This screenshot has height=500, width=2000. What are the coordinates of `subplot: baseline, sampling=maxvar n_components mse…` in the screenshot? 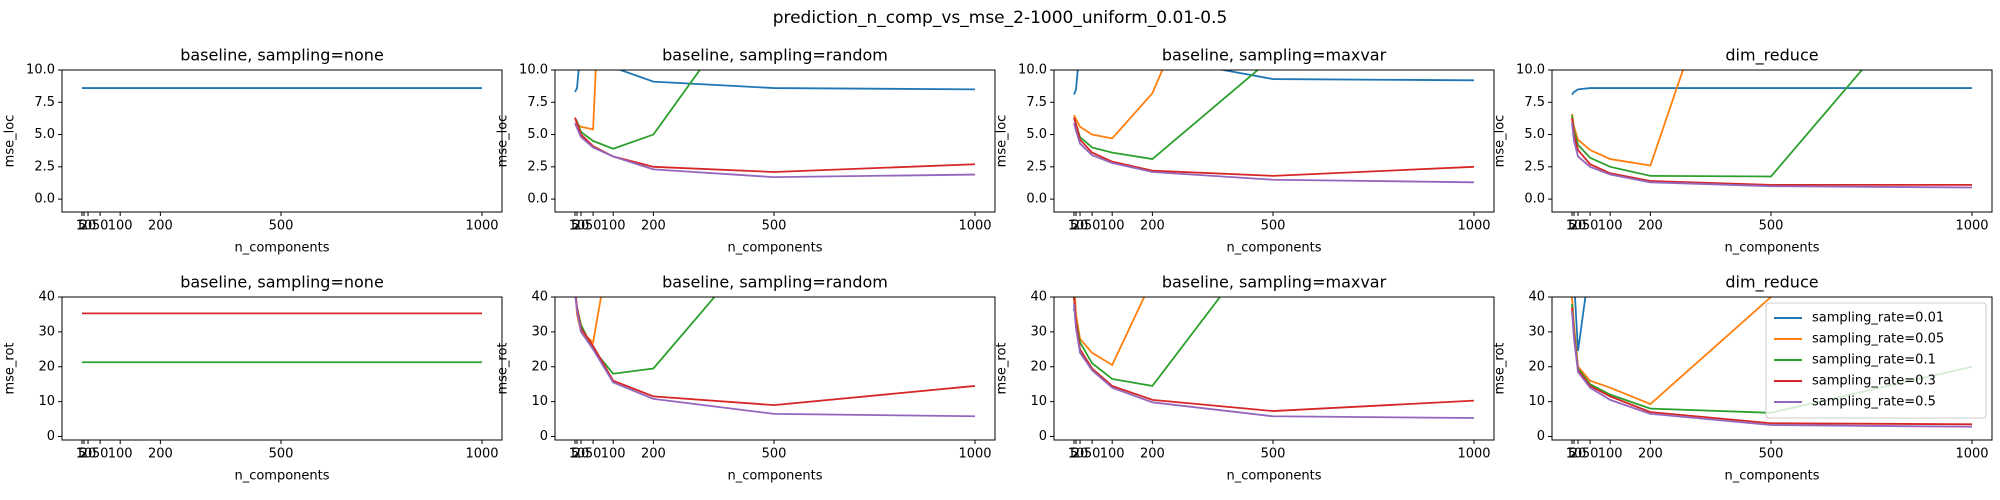 It's located at (1245, 378).